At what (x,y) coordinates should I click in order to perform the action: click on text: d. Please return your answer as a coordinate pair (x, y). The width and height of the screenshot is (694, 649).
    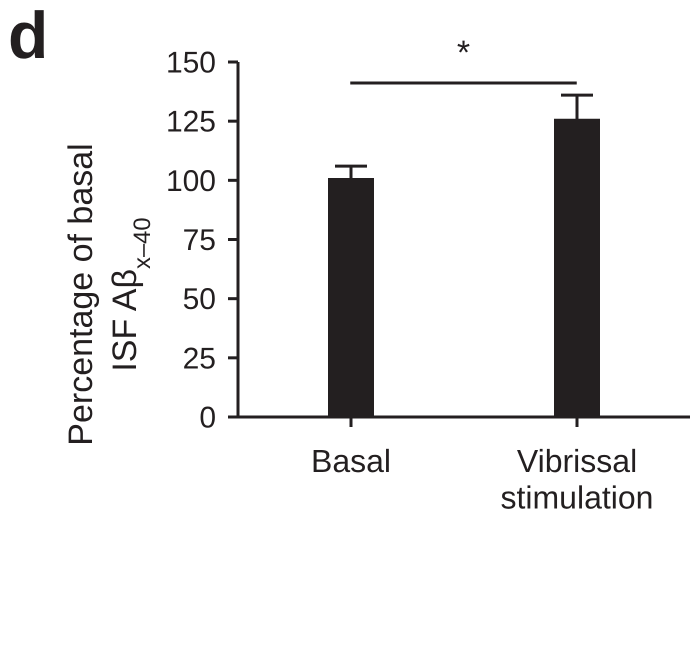
    Looking at the image, I should click on (28, 36).